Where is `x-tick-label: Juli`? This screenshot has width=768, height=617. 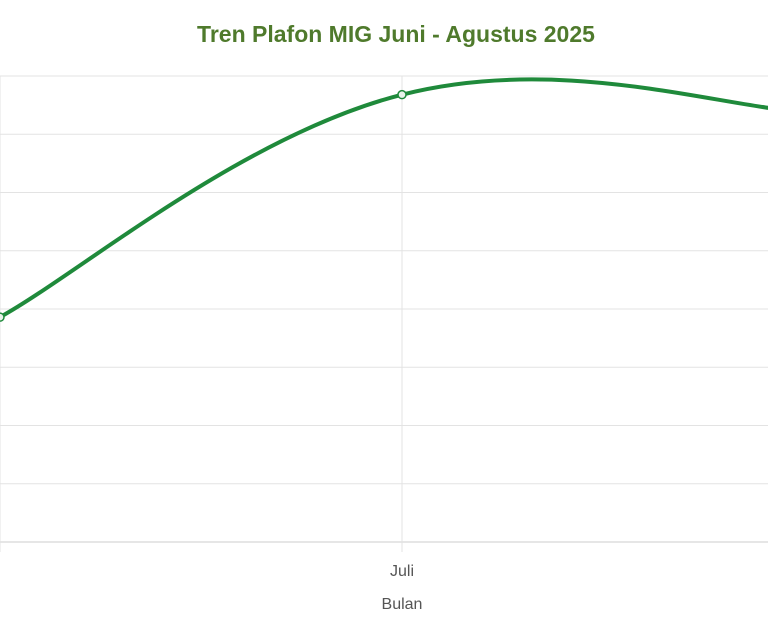 x-tick-label: Juli is located at coordinates (402, 571).